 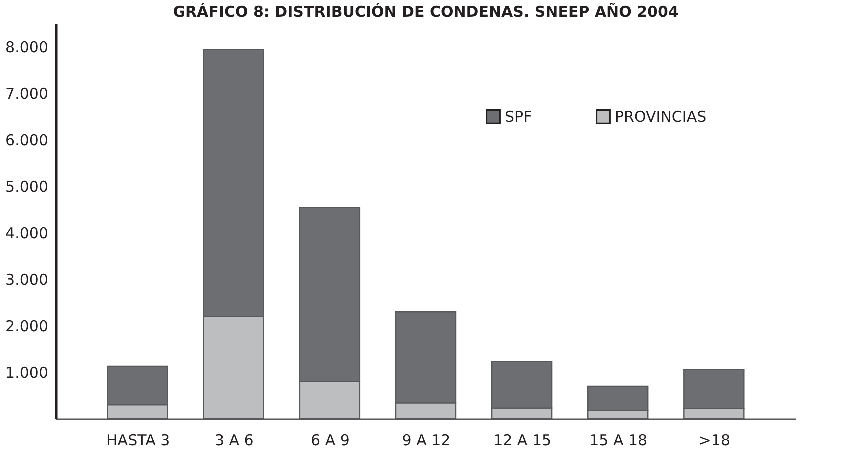 What do you see at coordinates (518, 117) in the screenshot?
I see `legend-label: SPF` at bounding box center [518, 117].